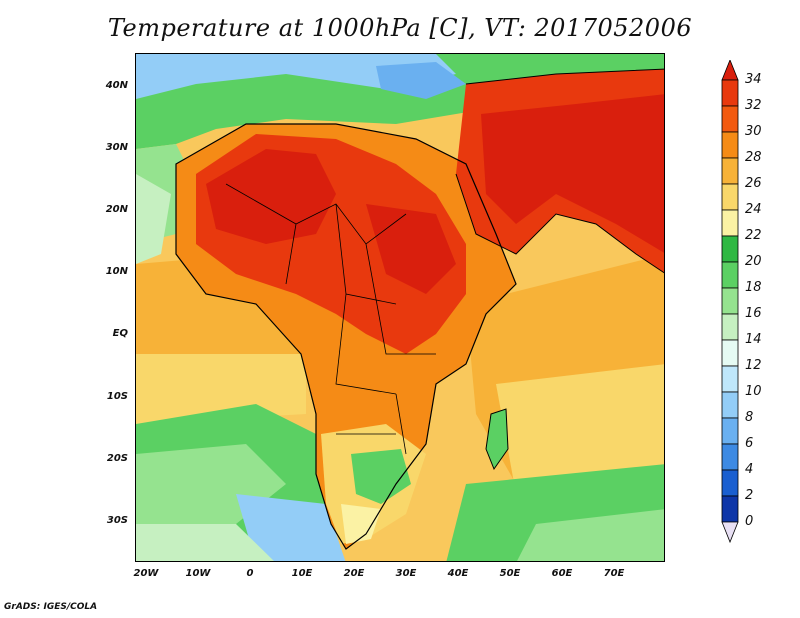 The height and width of the screenshot is (618, 800). I want to click on colorbar-label: 20, so click(753, 261).